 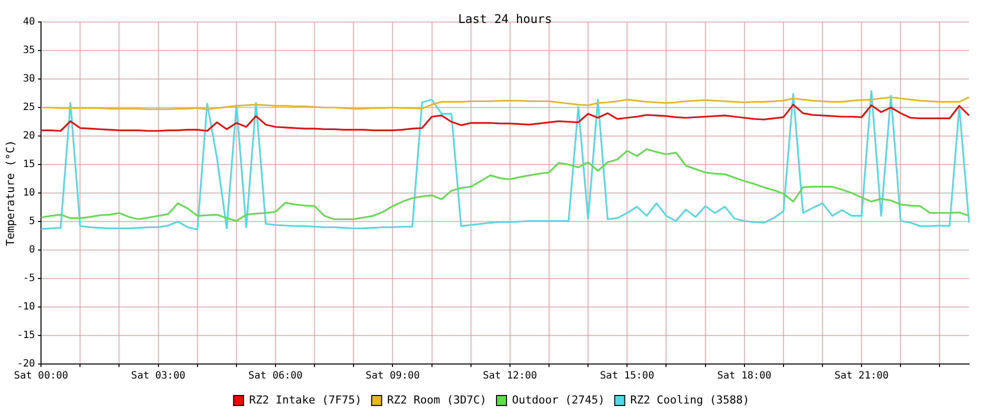 I want to click on legend-label: RZ2 Room (3D7C), so click(x=437, y=399).